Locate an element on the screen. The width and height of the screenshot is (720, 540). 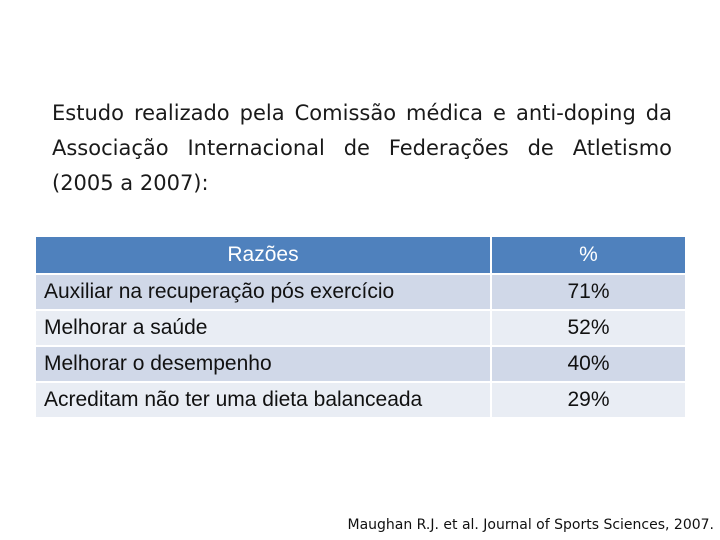
row-reason: Melhorar o desempenho is located at coordinates (263, 364).